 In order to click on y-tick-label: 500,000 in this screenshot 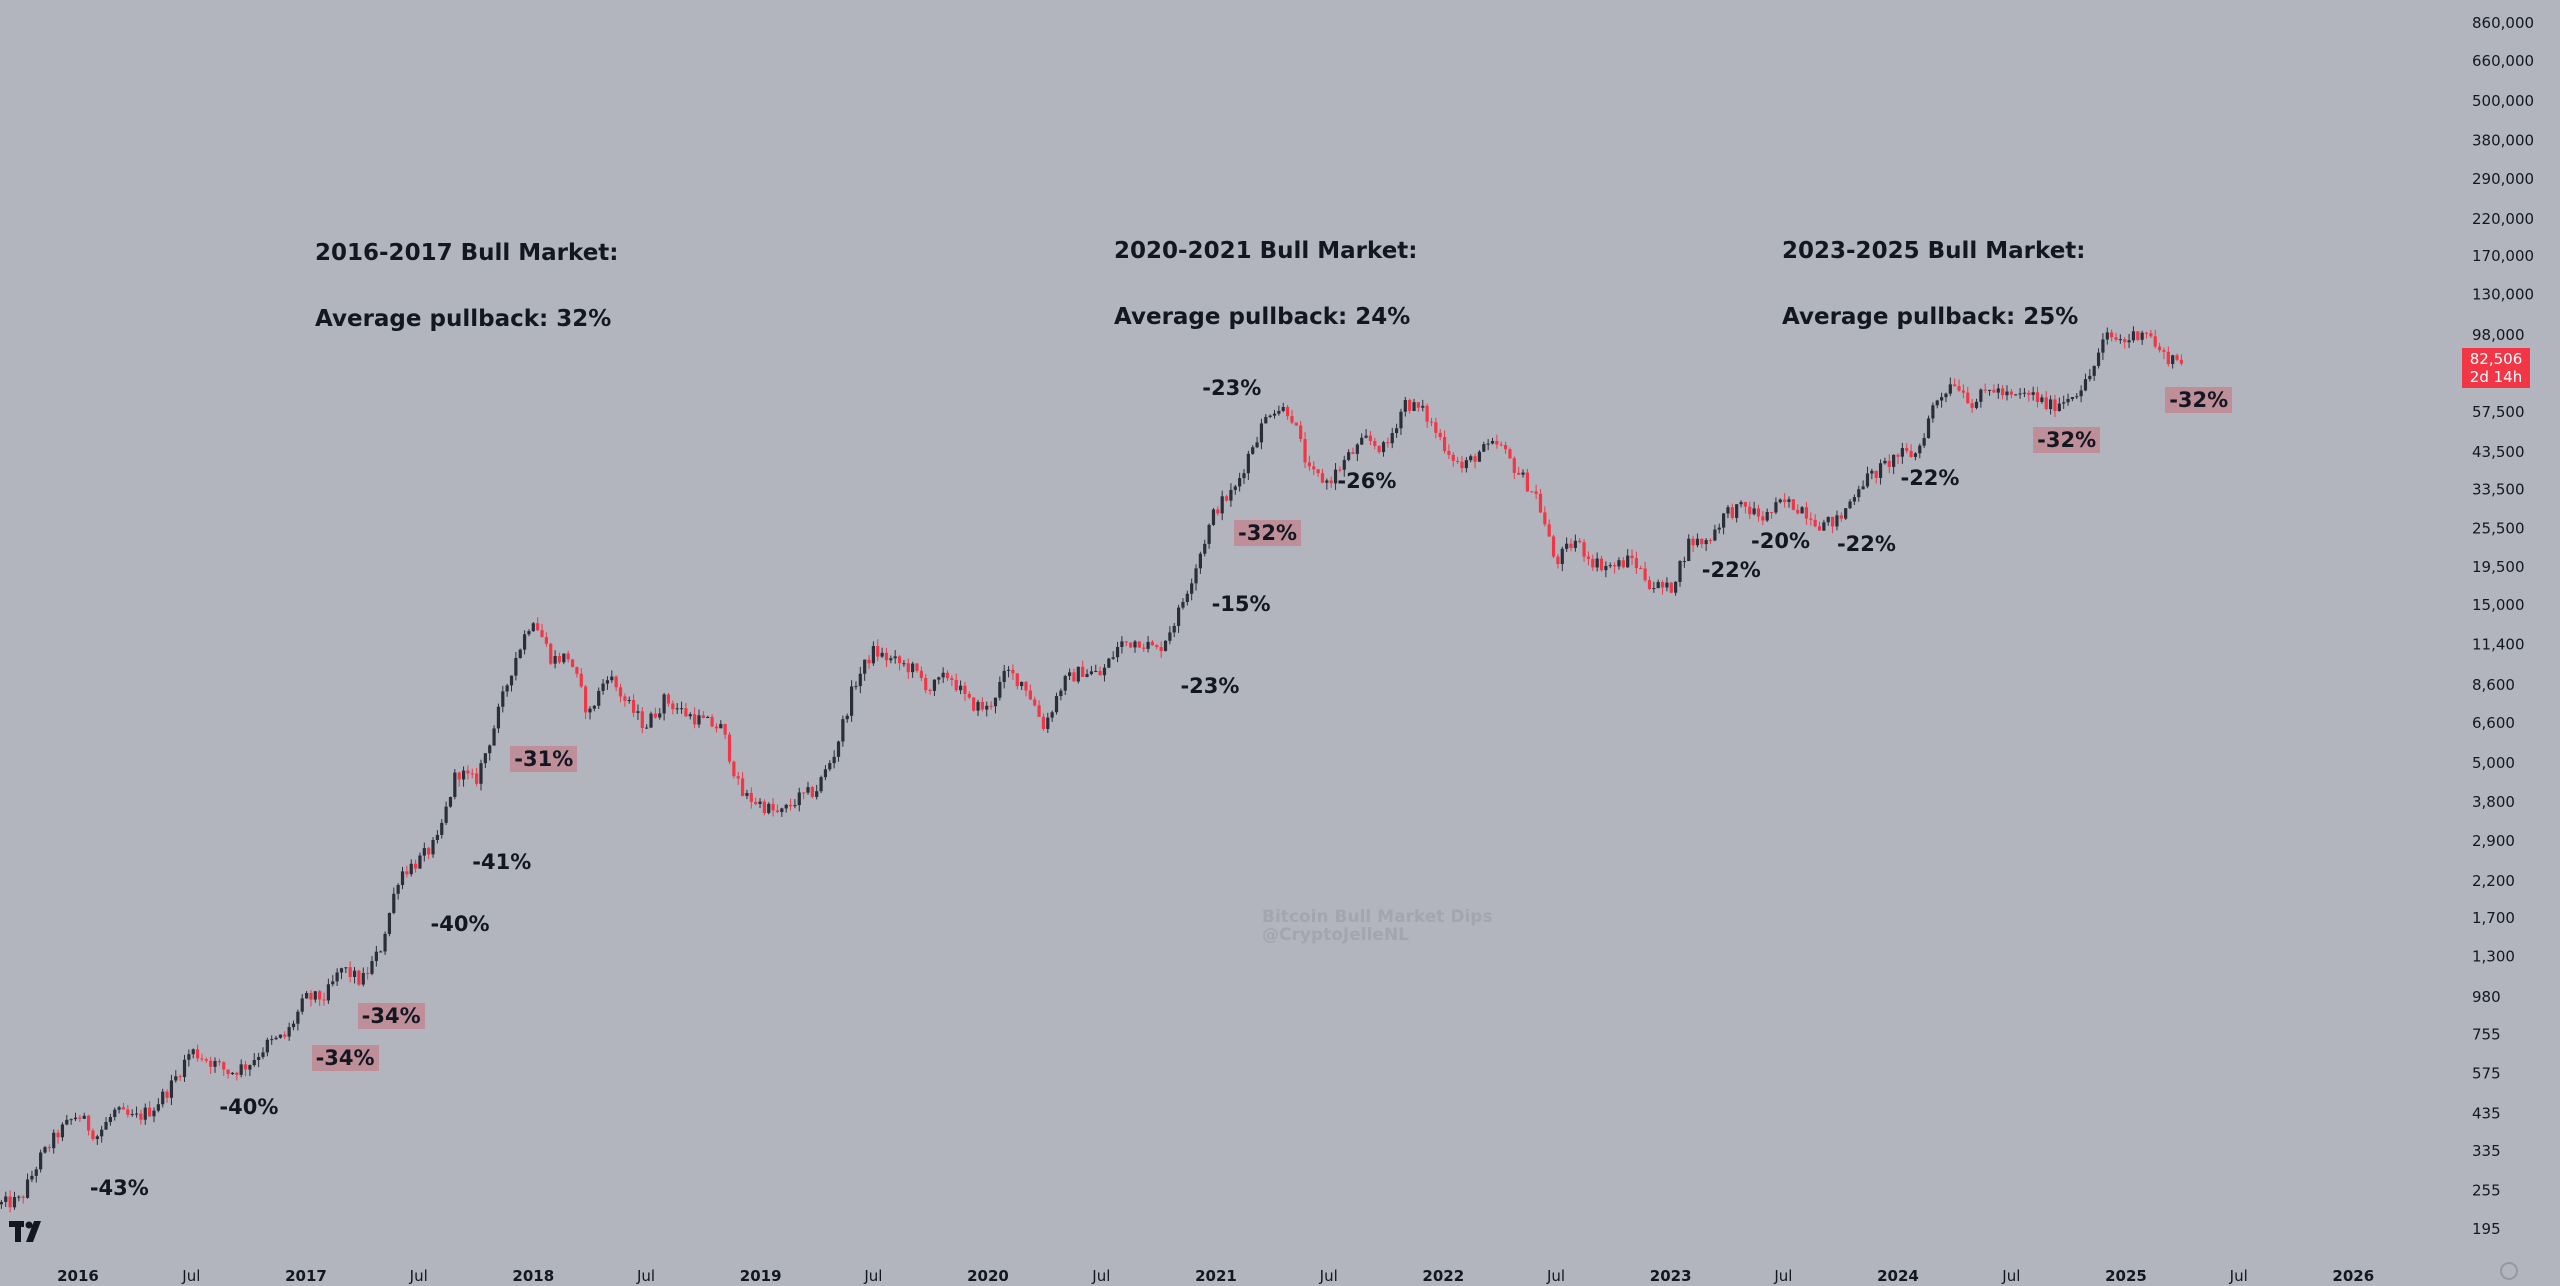, I will do `click(2503, 101)`.